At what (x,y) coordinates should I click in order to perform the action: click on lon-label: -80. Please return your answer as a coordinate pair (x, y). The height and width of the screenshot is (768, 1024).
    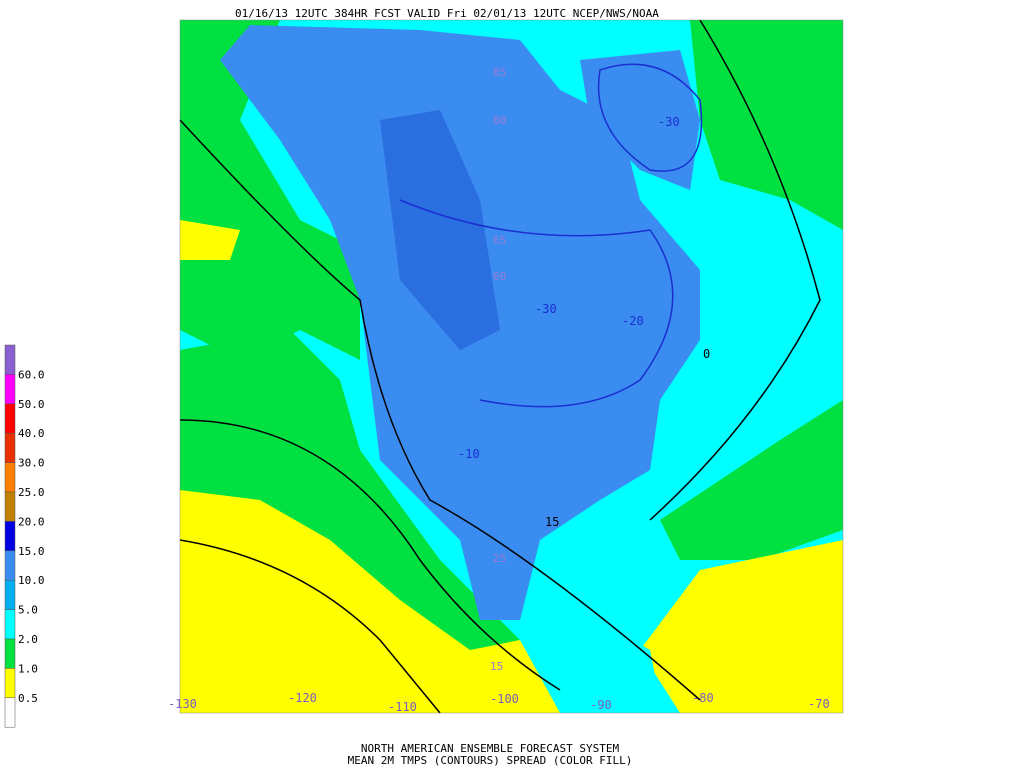
    Looking at the image, I should click on (703, 698).